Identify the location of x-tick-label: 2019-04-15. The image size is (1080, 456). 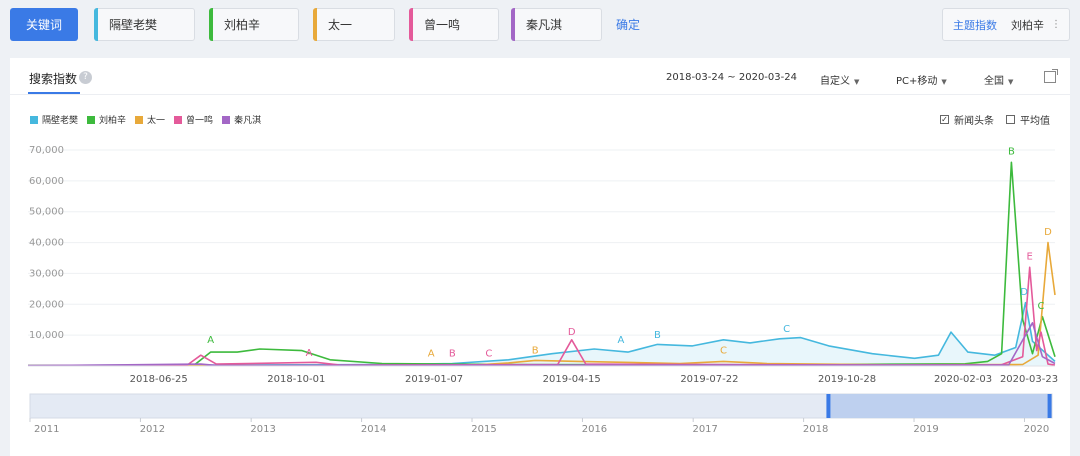
(572, 379).